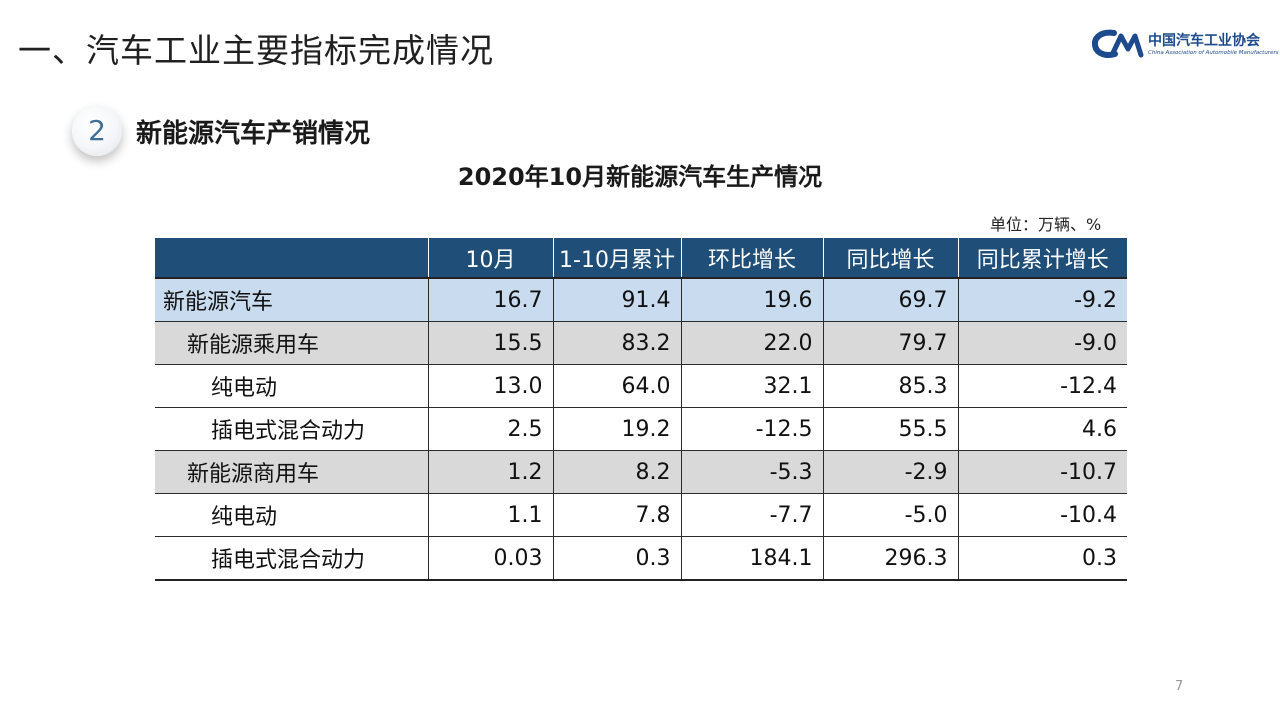 The image size is (1280, 720). I want to click on table-cell: 91.4, so click(616, 299).